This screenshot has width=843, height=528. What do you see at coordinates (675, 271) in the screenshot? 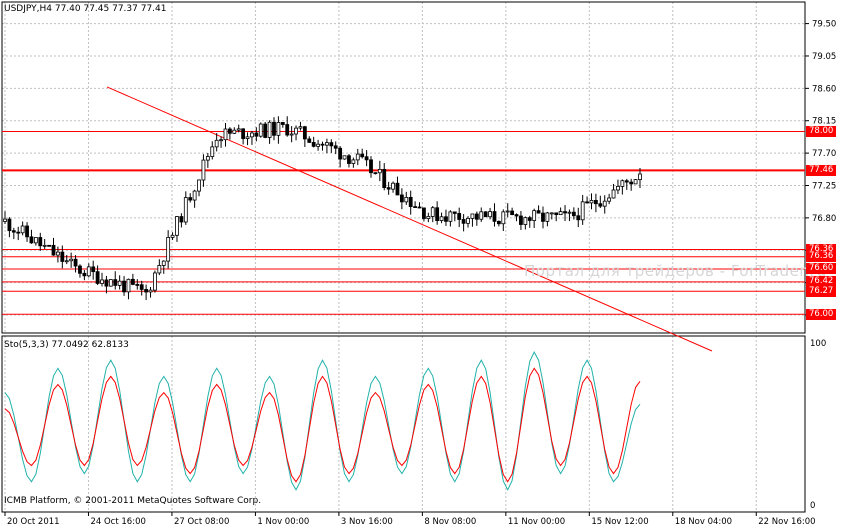
I see `watermark: Портал для трейдеров - ForTrader.ru` at bounding box center [675, 271].